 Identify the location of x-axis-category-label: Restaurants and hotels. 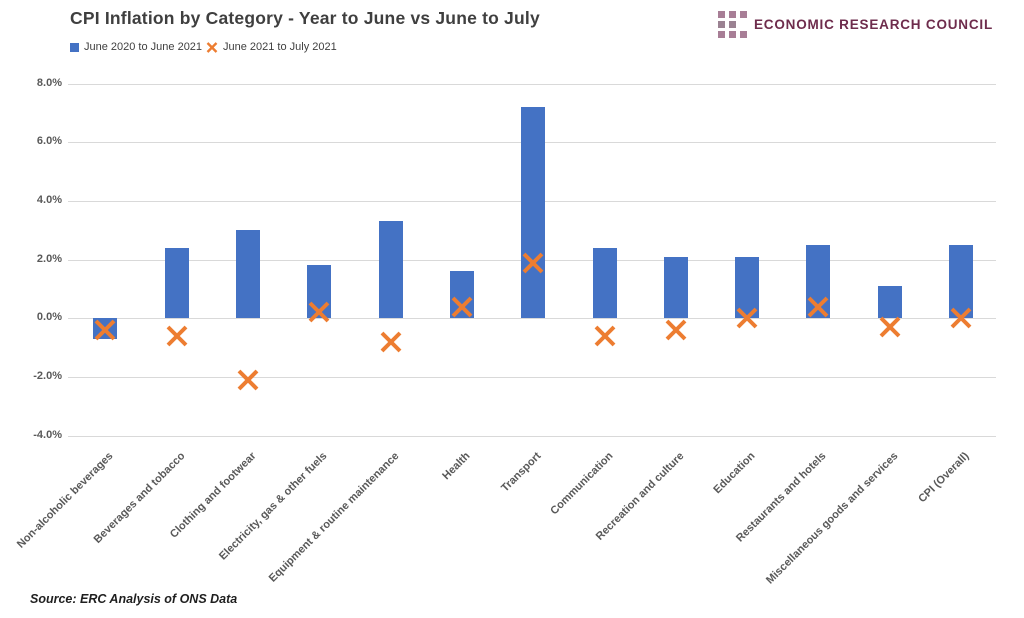
(781, 497).